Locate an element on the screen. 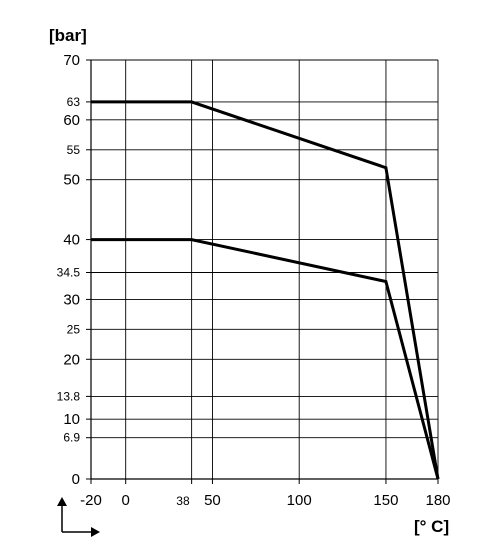 Image resolution: width=491 pixels, height=557 pixels. y-tick-label: 34.5 is located at coordinates (69, 272).